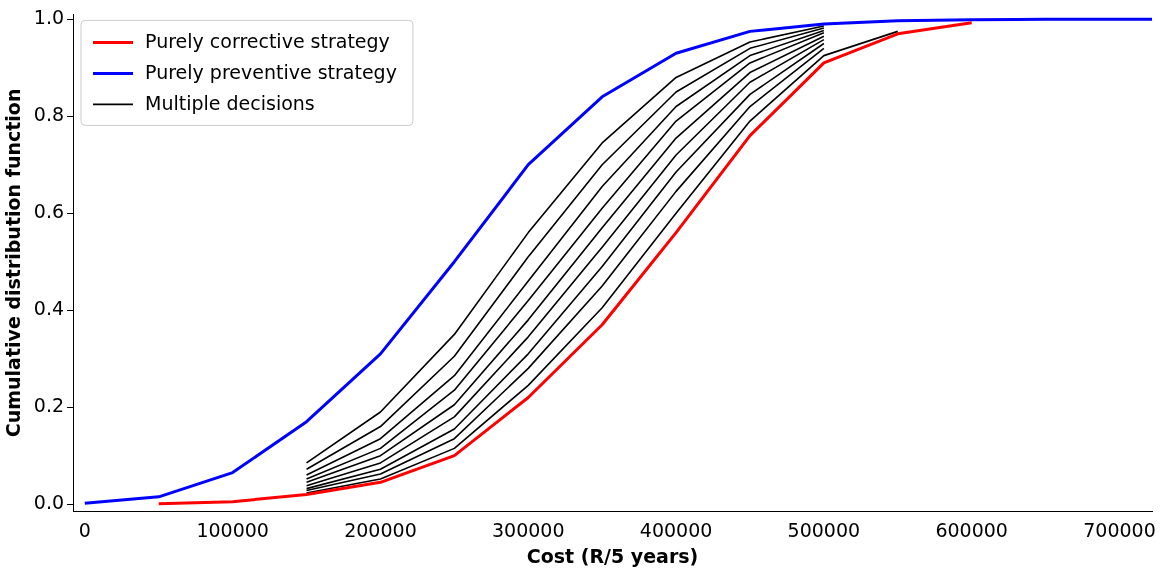 The width and height of the screenshot is (1166, 569). Describe the element at coordinates (49, 211) in the screenshot. I see `y-tick-label: 0.6` at that location.